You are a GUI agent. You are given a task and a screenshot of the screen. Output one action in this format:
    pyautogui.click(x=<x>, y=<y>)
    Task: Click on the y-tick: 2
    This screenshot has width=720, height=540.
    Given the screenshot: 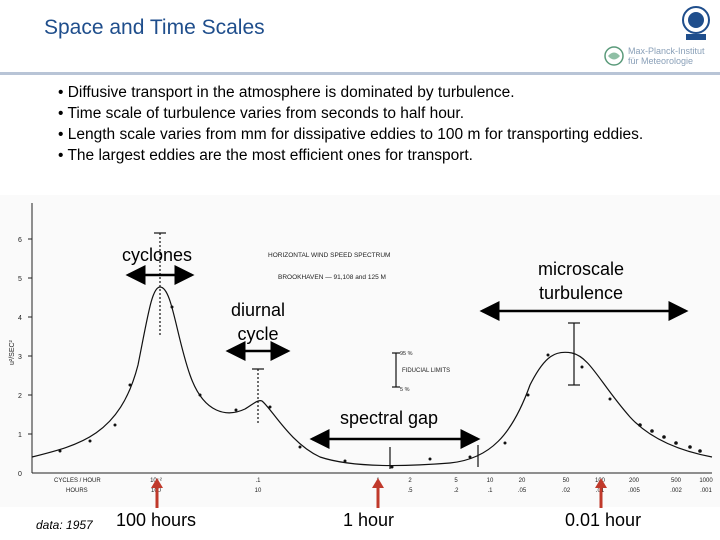 What is the action you would take?
    pyautogui.click(x=20, y=396)
    